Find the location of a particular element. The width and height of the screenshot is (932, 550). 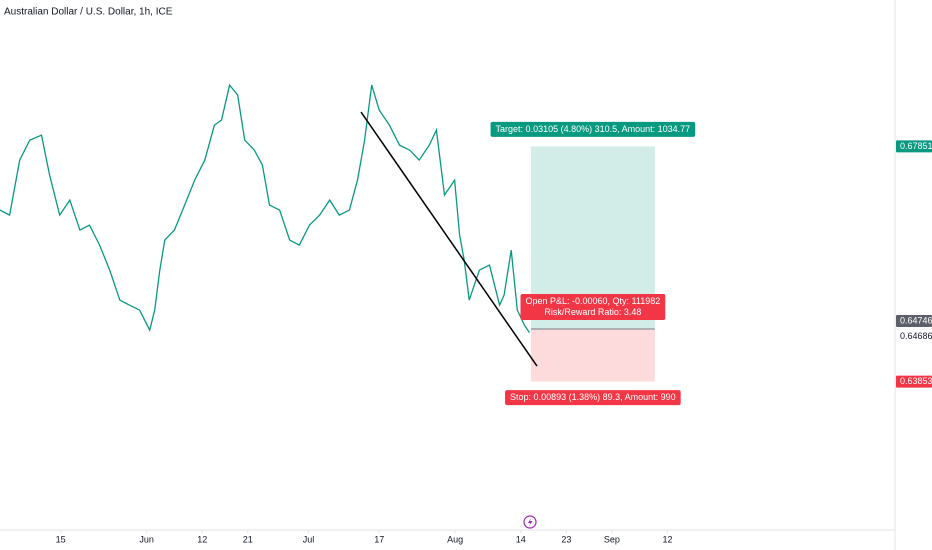

x-tick-label: 14 is located at coordinates (521, 539).